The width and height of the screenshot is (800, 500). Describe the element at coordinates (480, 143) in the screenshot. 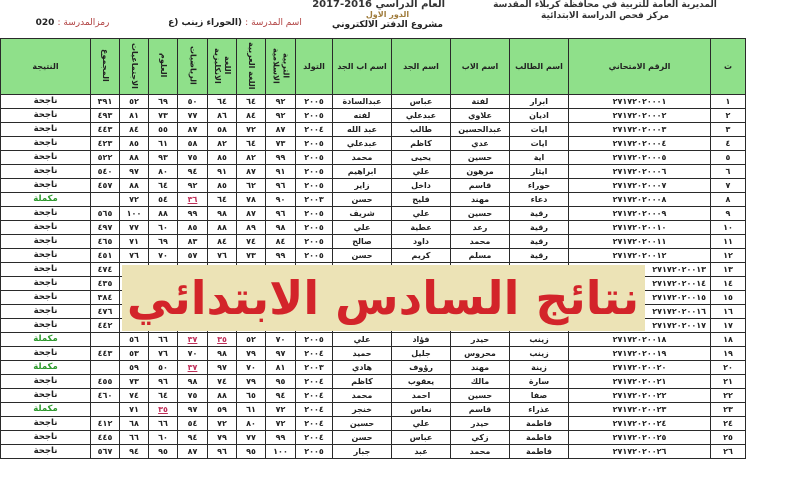

I see `table-cell: عدي` at that location.